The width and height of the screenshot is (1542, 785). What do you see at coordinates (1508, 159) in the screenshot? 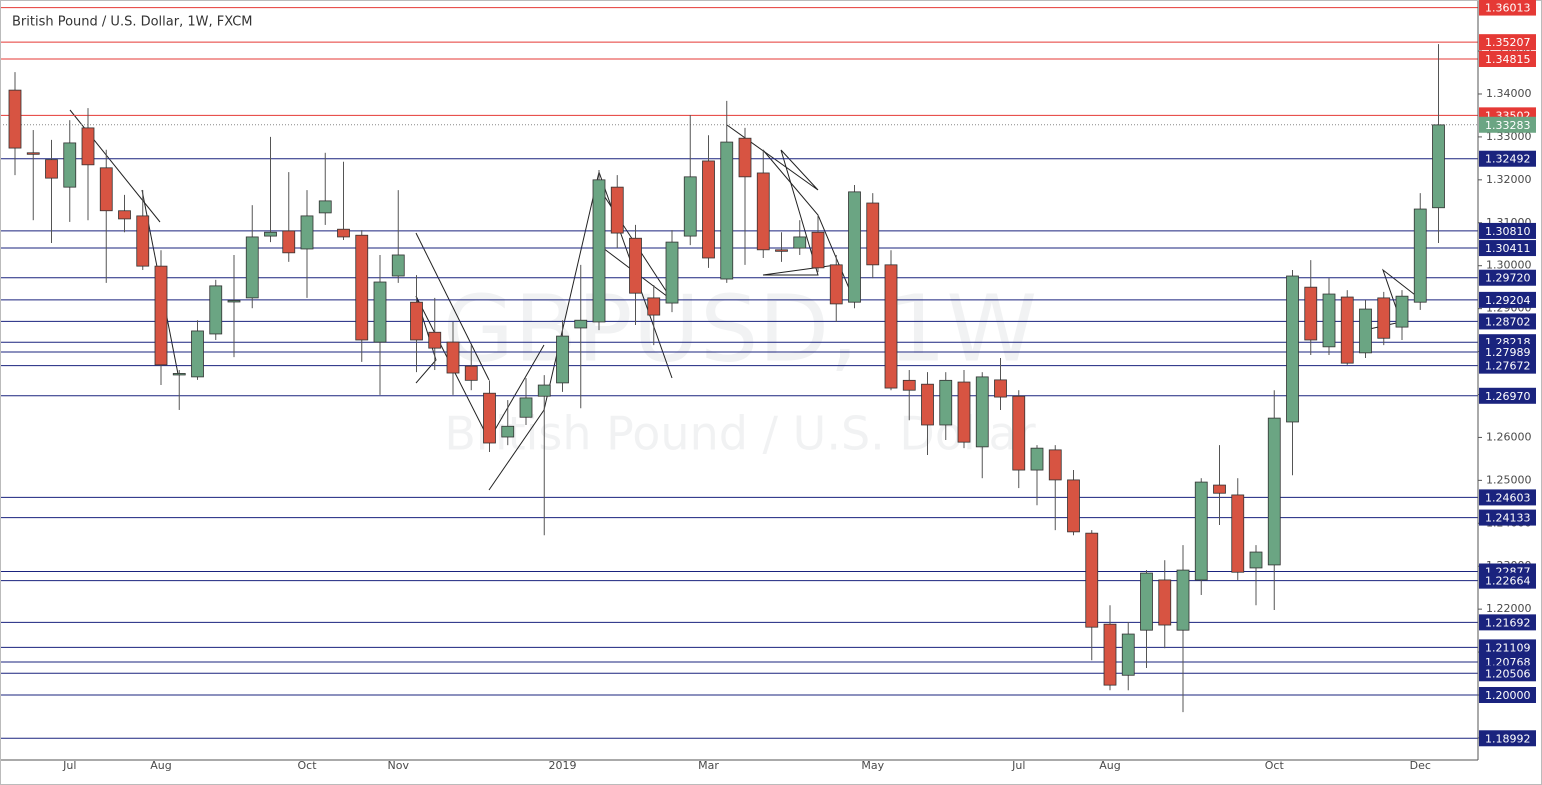
I see `level-label: 1.32492` at bounding box center [1508, 159].